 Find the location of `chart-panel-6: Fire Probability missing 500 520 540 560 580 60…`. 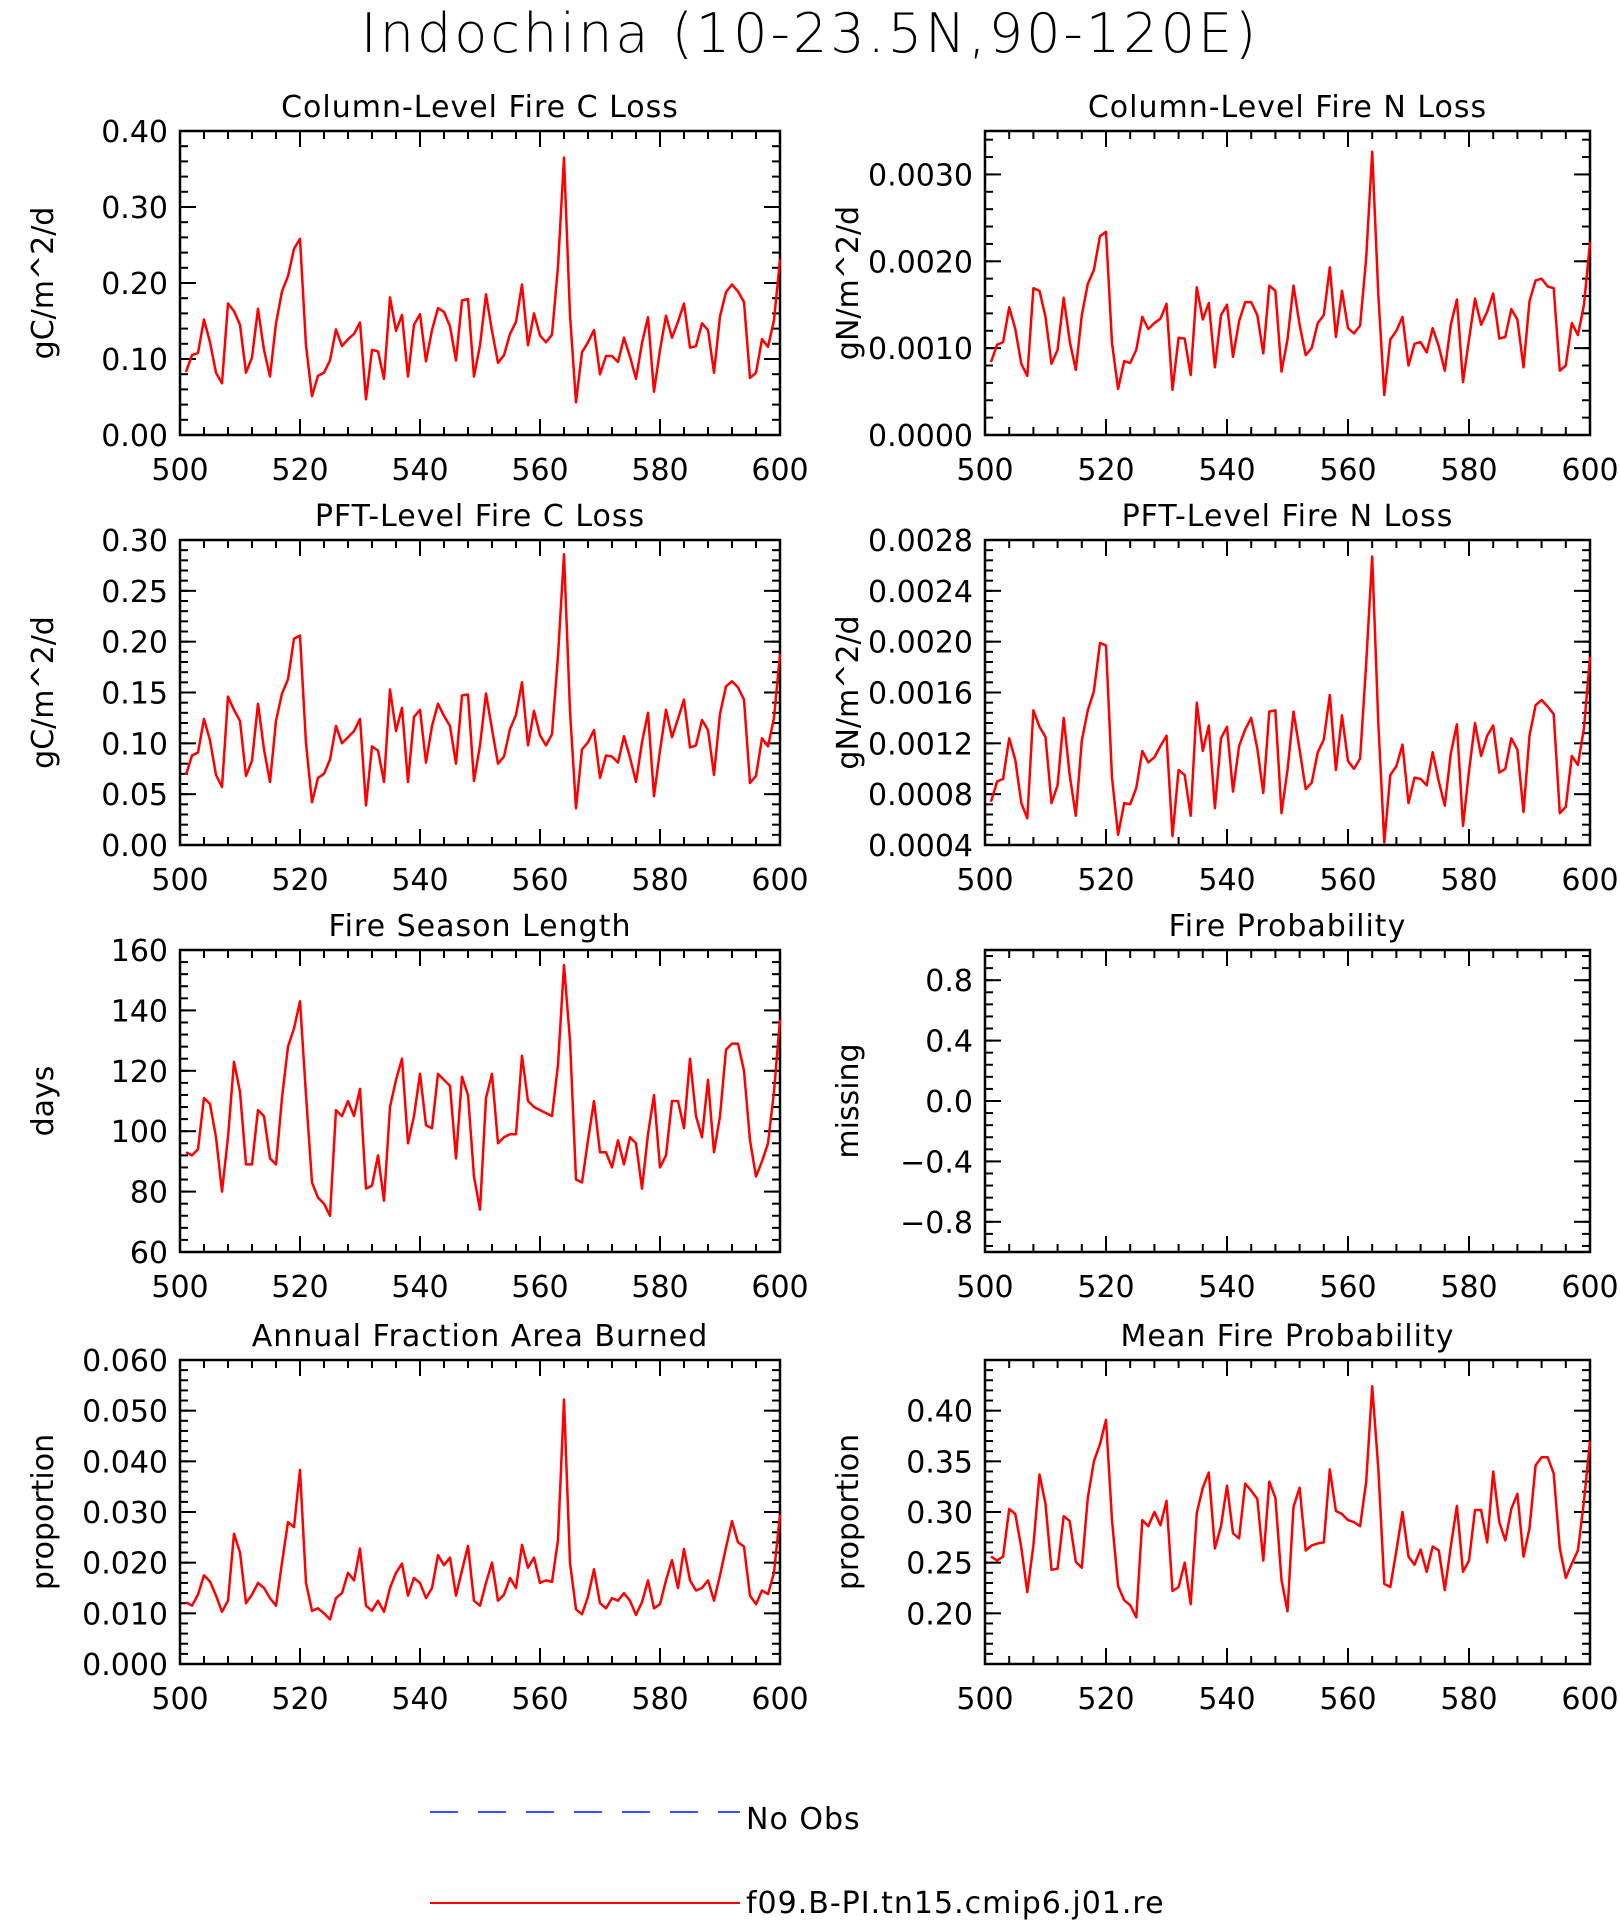

chart-panel-6: Fire Probability missing 500 520 540 560 580 60… is located at coordinates (1225, 1107).